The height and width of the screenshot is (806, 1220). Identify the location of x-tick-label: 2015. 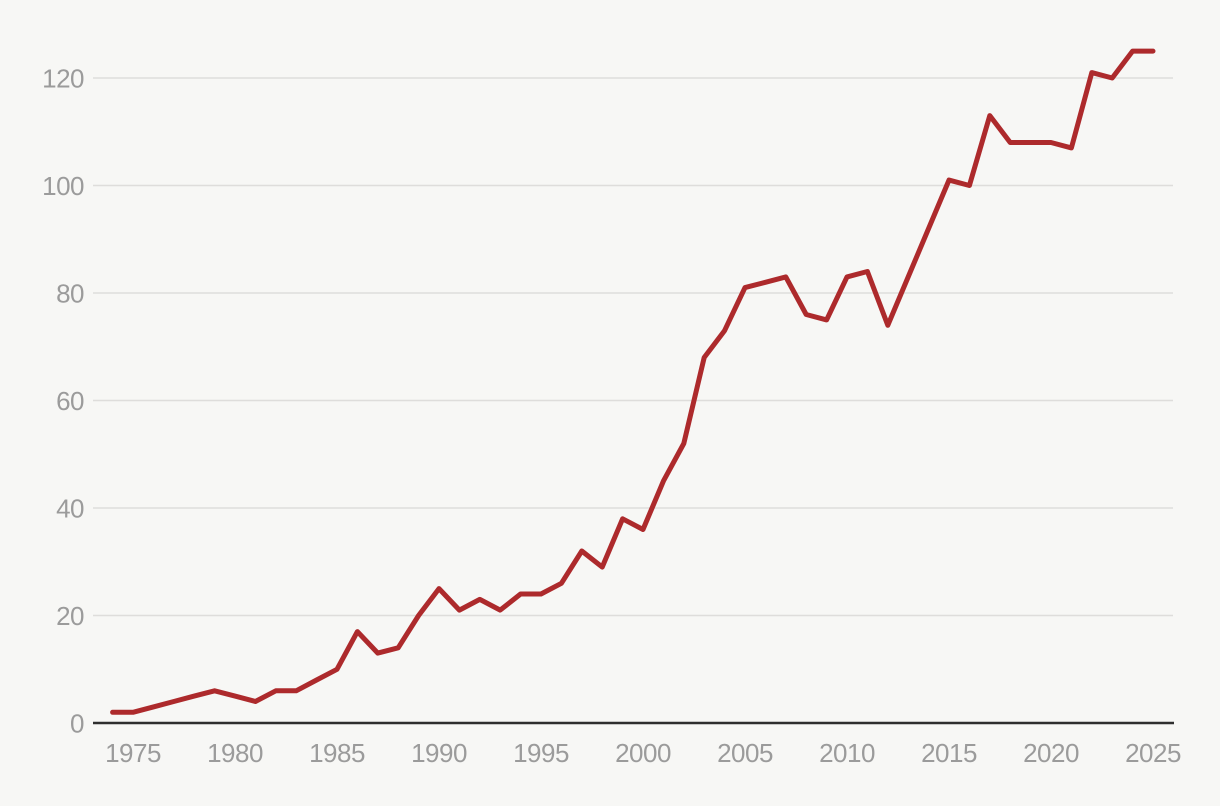
(949, 753).